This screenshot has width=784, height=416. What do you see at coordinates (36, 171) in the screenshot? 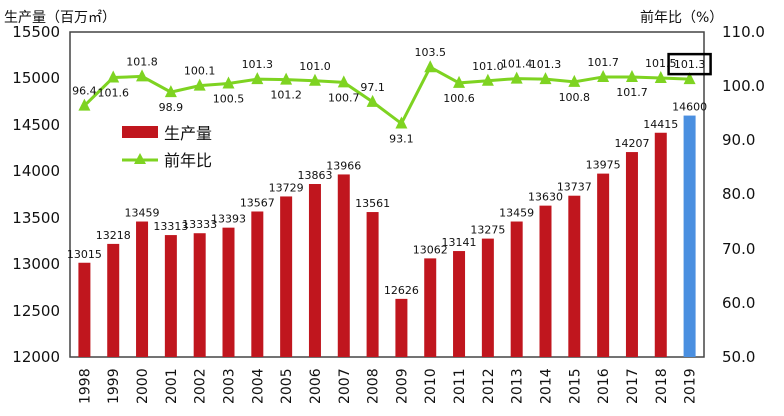
I see `left-tick: 14000` at bounding box center [36, 171].